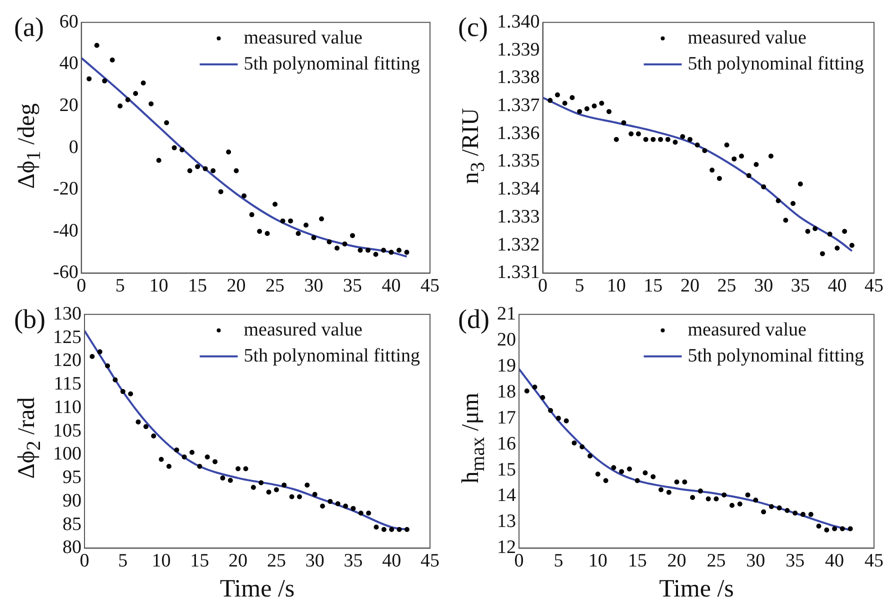 The height and width of the screenshot is (609, 896). What do you see at coordinates (518, 161) in the screenshot?
I see `y-tick-label: 1.335` at bounding box center [518, 161].